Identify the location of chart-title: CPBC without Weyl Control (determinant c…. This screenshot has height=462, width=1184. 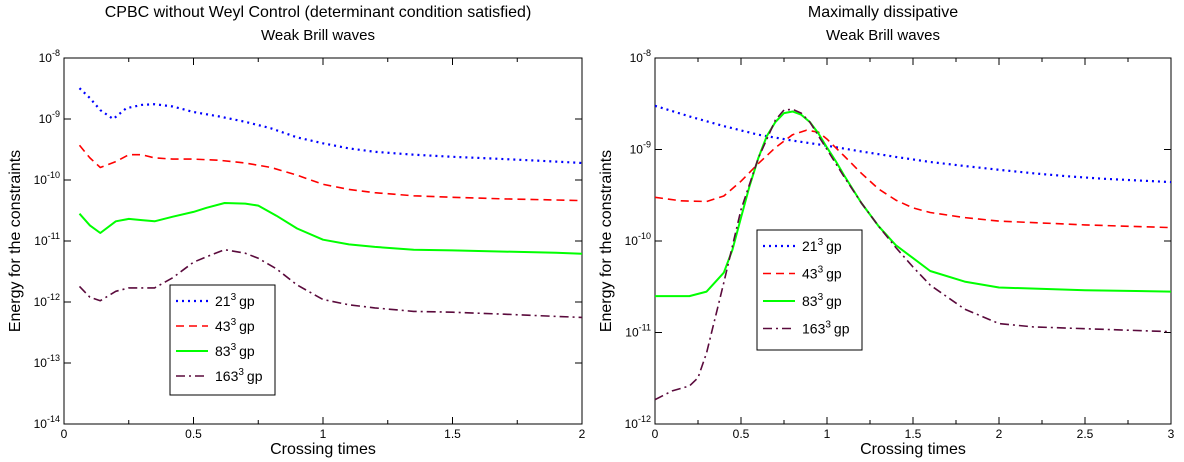
(318, 12).